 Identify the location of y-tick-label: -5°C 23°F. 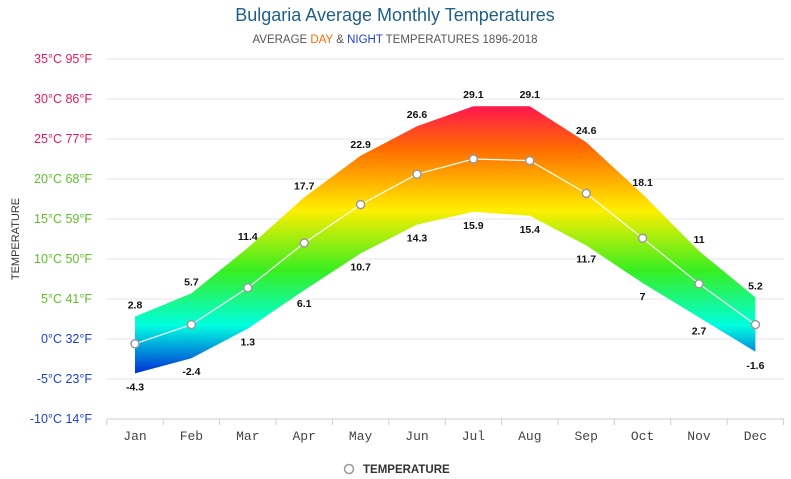
(65, 379).